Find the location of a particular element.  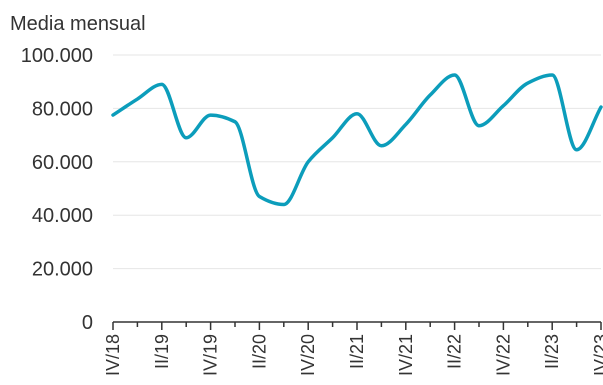

y-tick-label: 80.000 is located at coordinates (62, 109).